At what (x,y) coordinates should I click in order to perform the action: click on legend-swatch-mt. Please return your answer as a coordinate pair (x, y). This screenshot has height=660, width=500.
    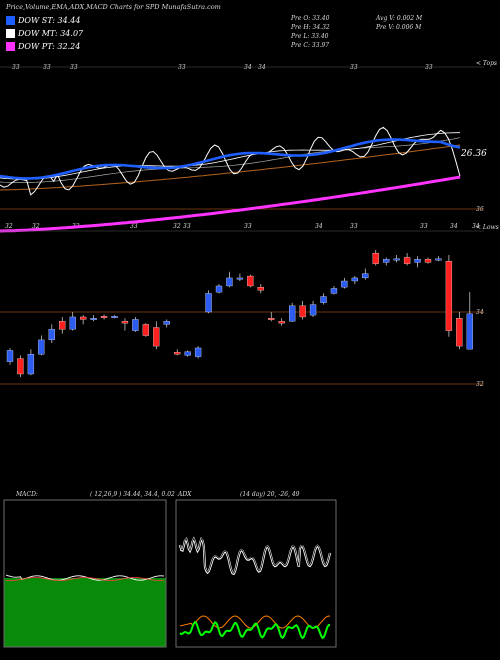
    Looking at the image, I should click on (10, 33).